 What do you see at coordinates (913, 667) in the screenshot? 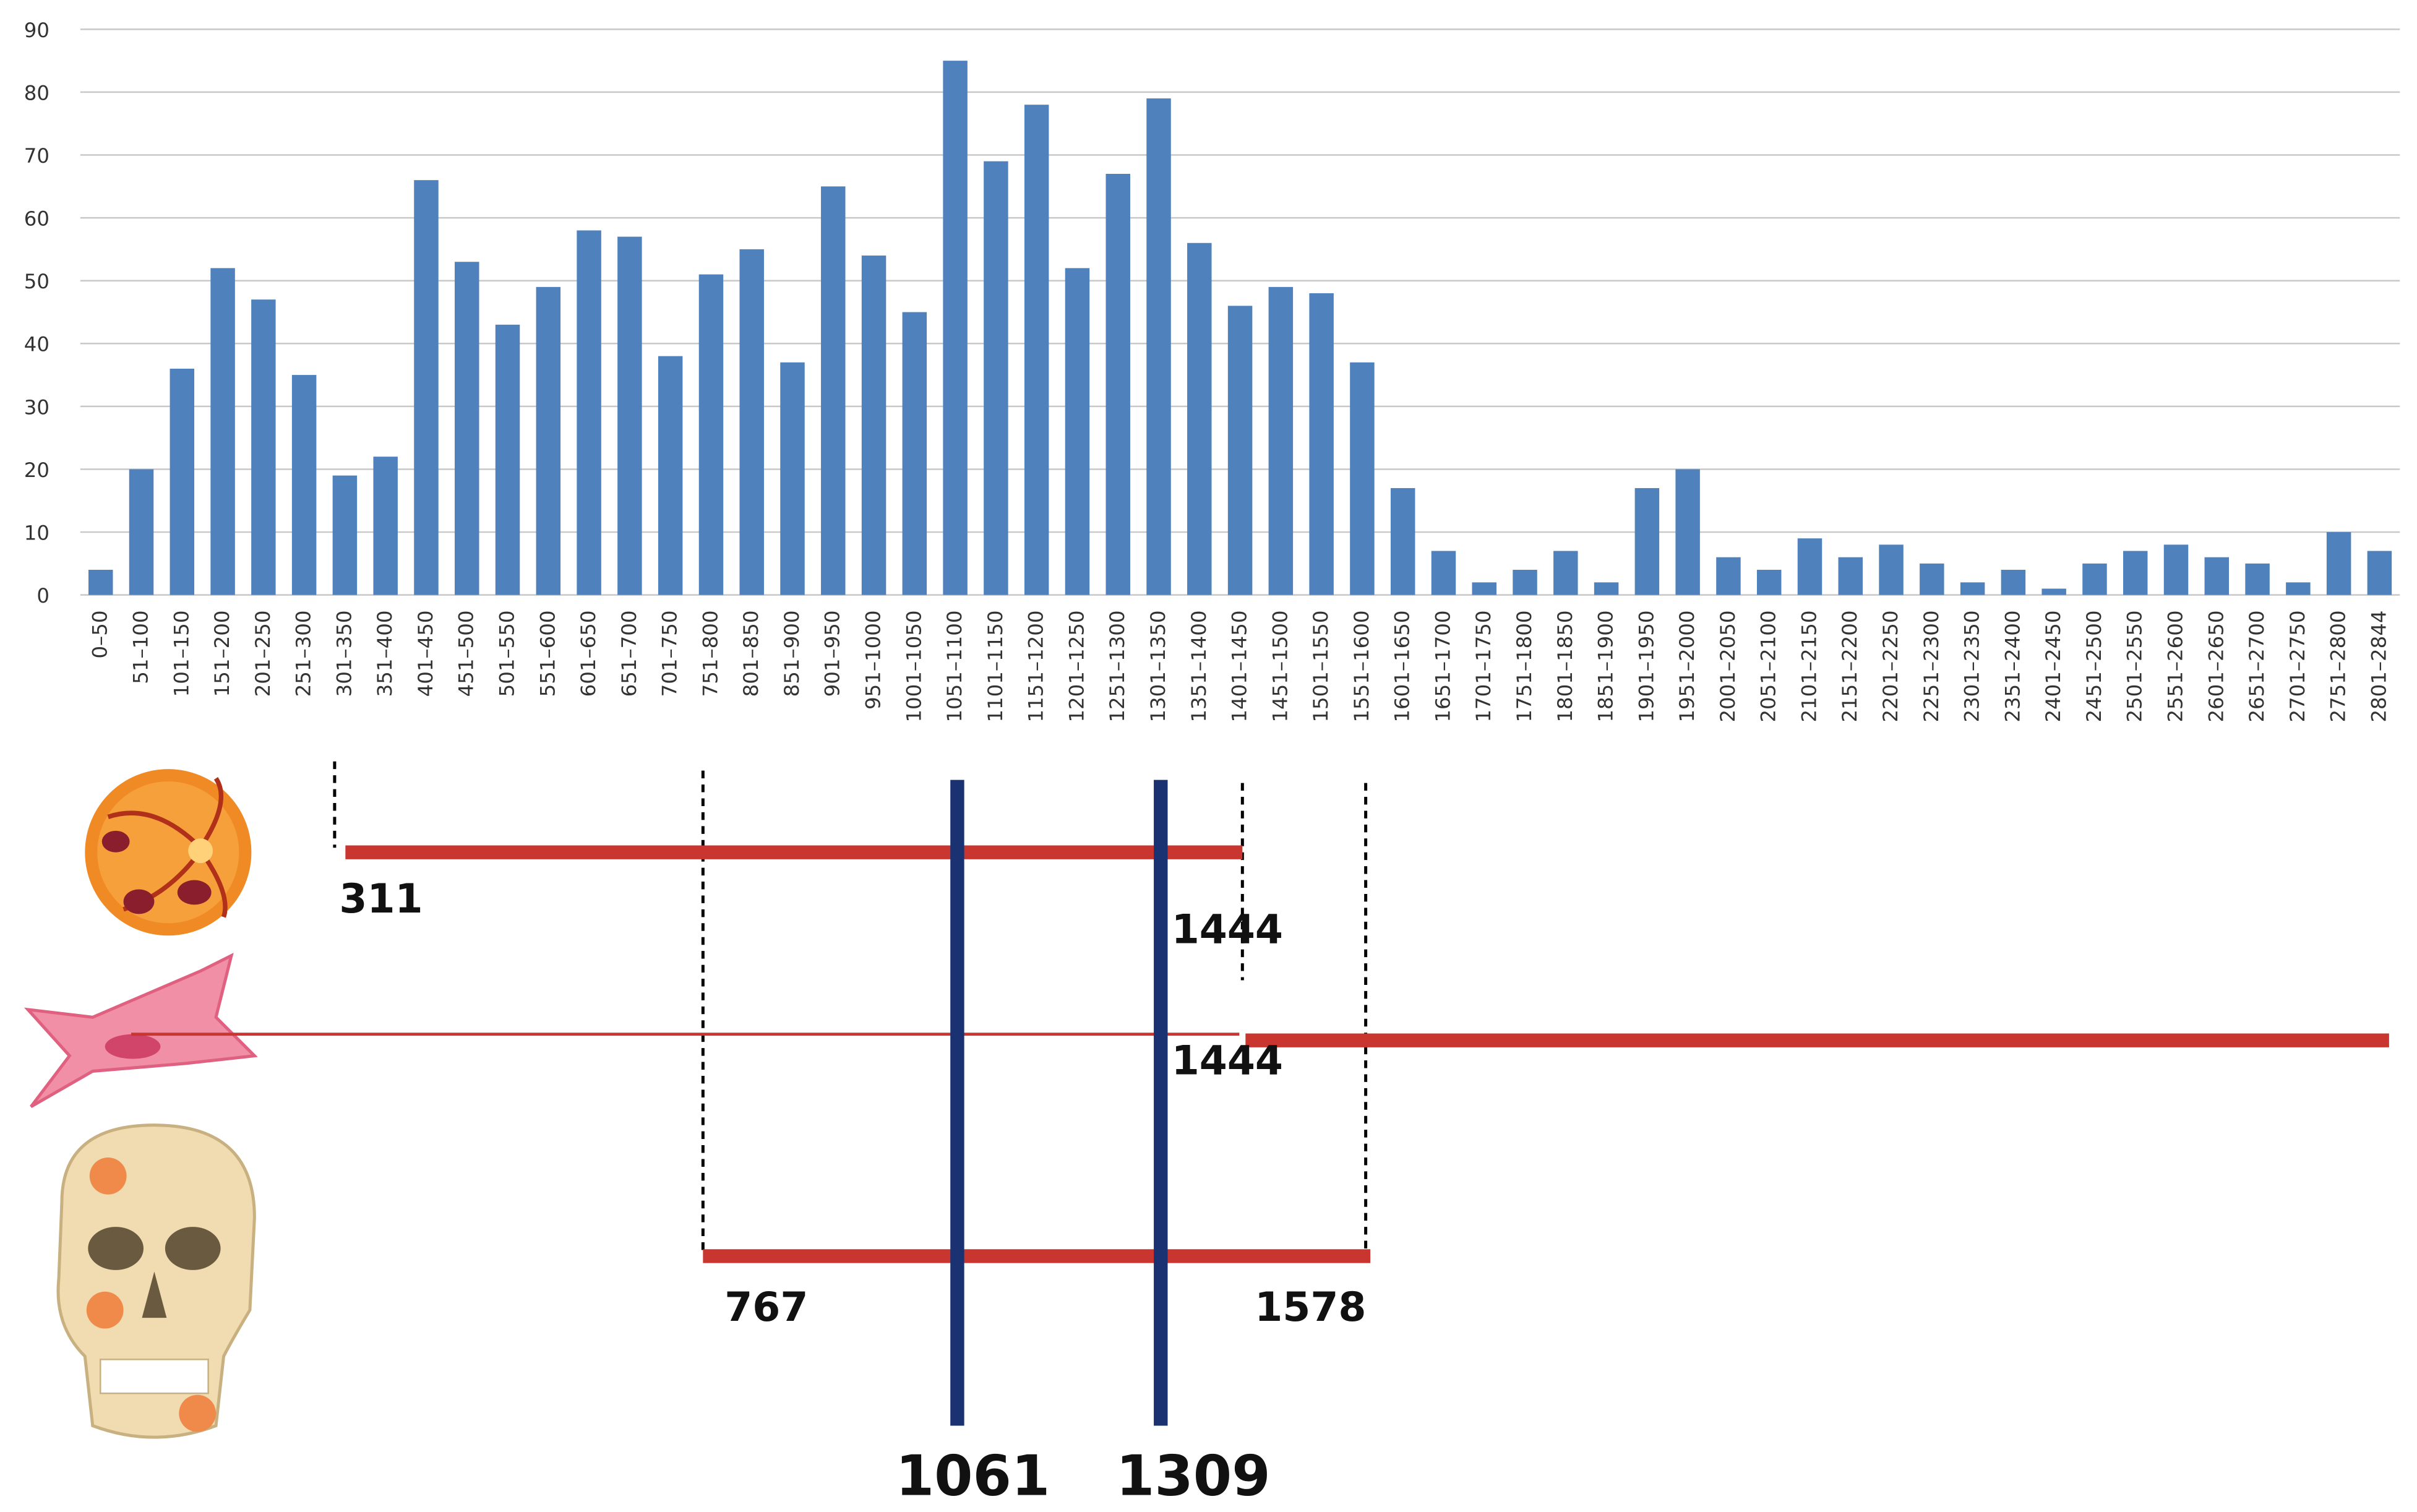
I see `x-tick-label: 1001–1050` at bounding box center [913, 667].